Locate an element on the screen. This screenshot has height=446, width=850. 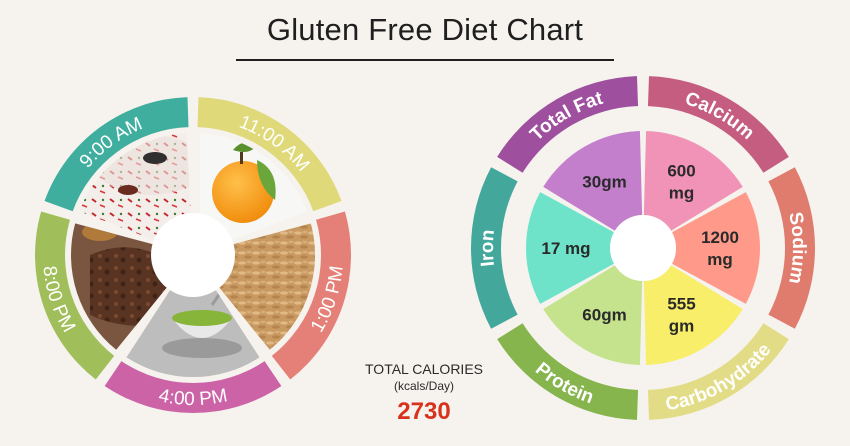
total-calories-label: TOTAL CALORIES is located at coordinates (424, 369).